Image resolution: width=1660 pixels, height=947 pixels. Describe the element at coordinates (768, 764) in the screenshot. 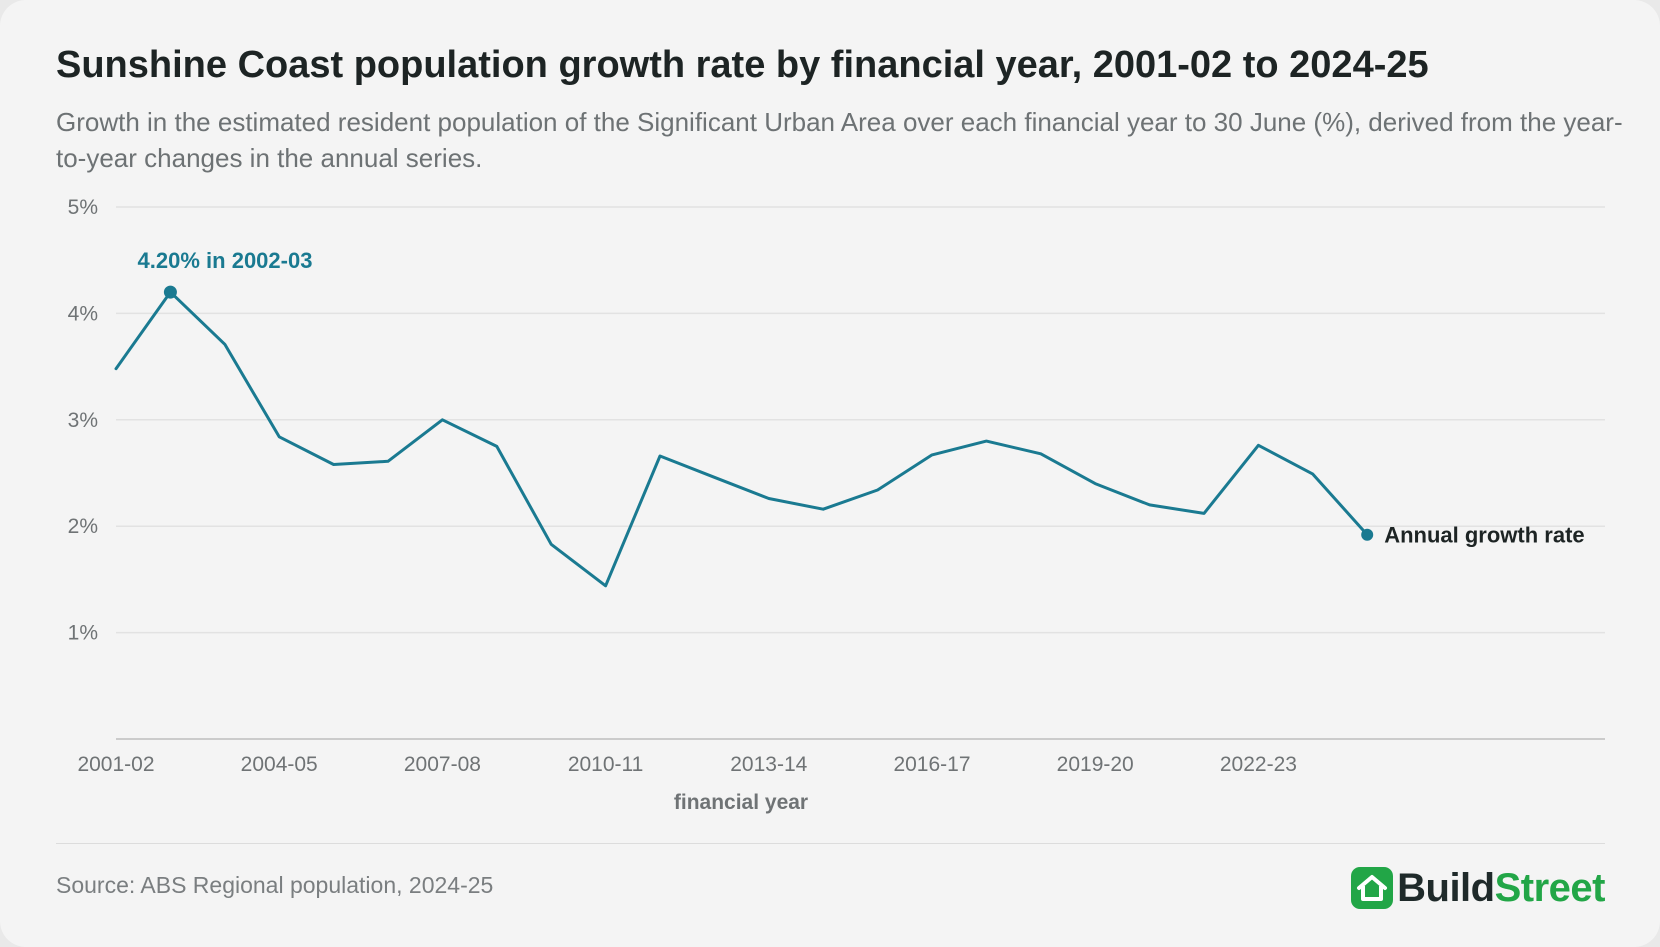

I see `x-tick-label: 2013-14` at that location.